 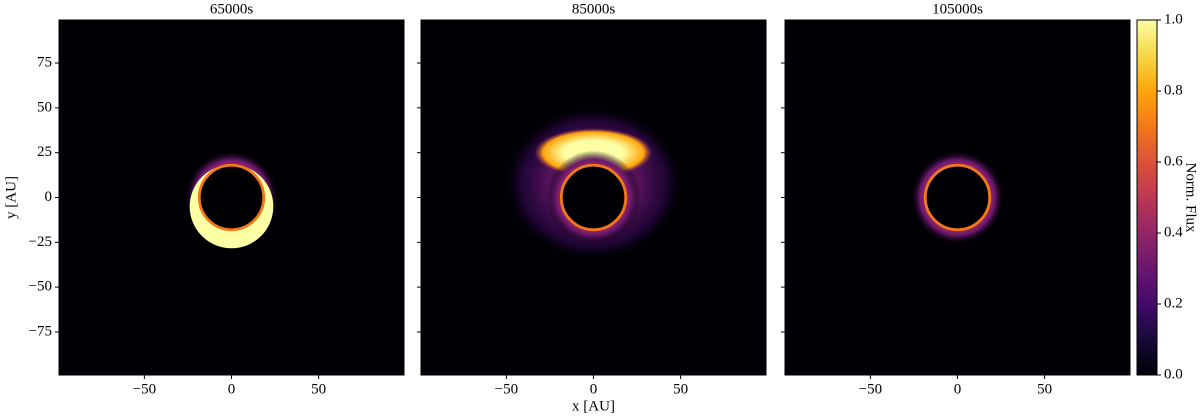 What do you see at coordinates (593, 406) in the screenshot?
I see `x-axis-label: x [AU]` at bounding box center [593, 406].